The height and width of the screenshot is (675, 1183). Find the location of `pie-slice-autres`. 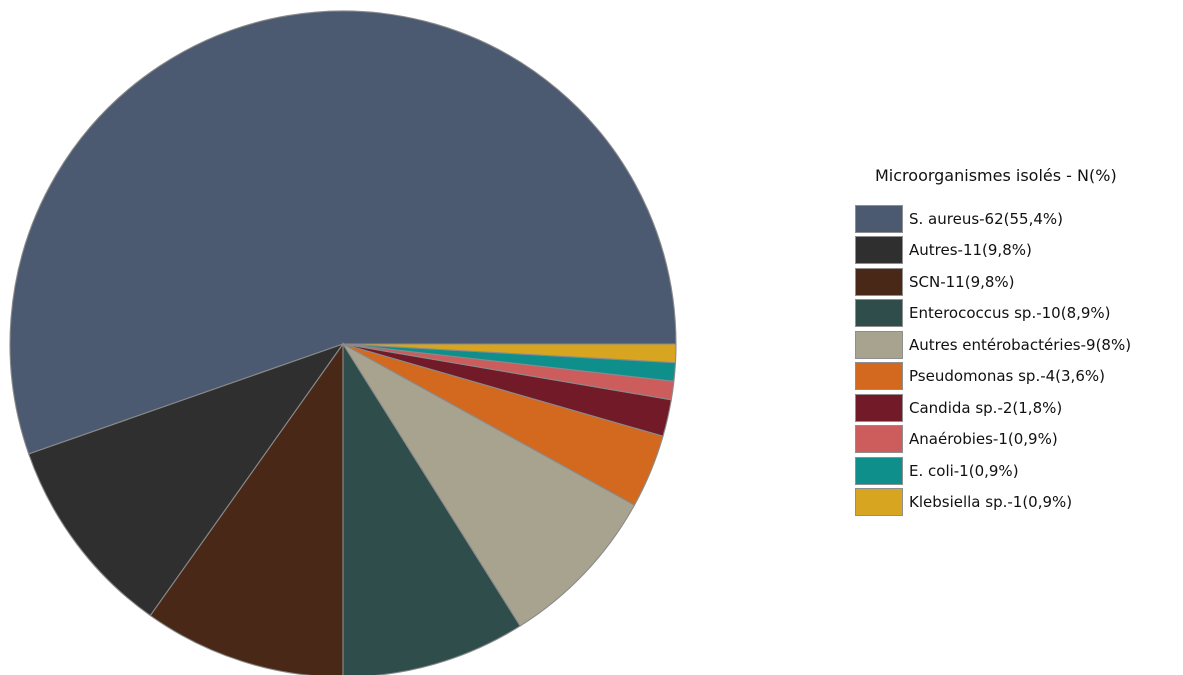

pie-slice-autres is located at coordinates (186, 479).